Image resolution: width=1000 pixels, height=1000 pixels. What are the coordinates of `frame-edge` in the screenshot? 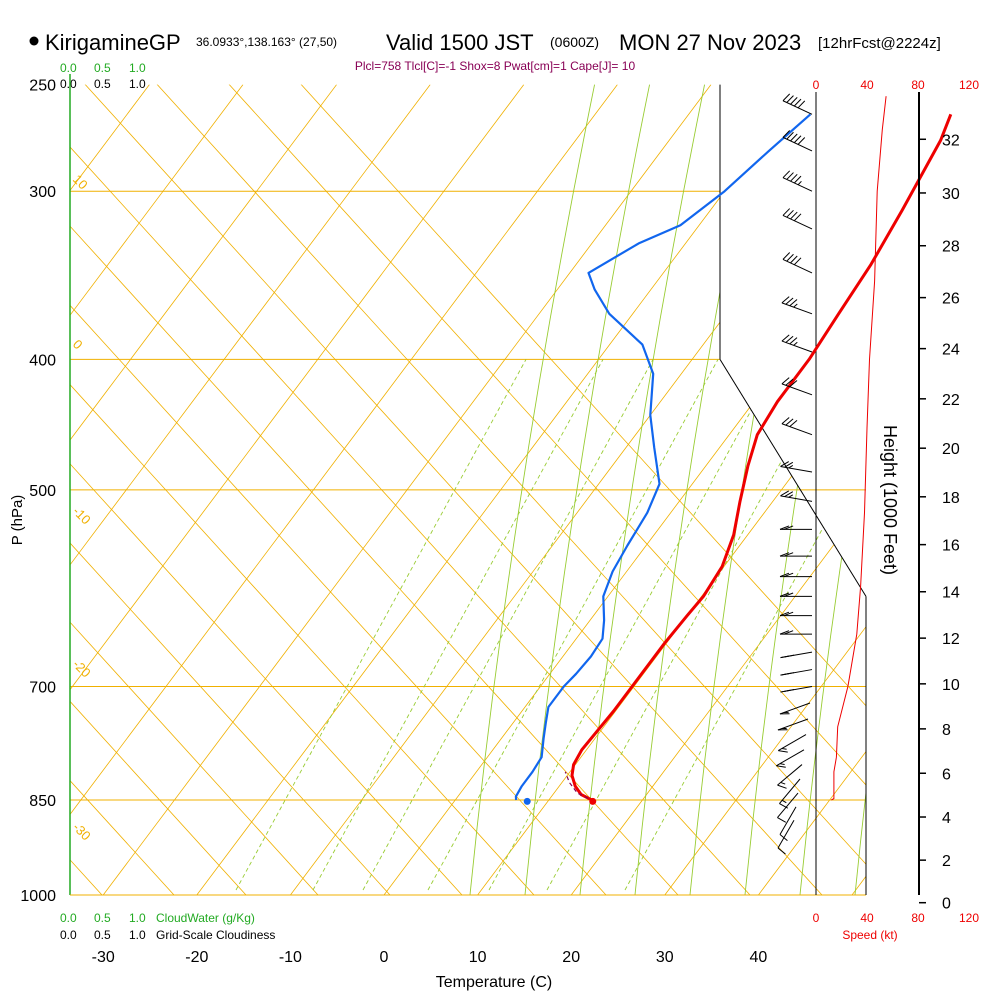 It's located at (793, 478).